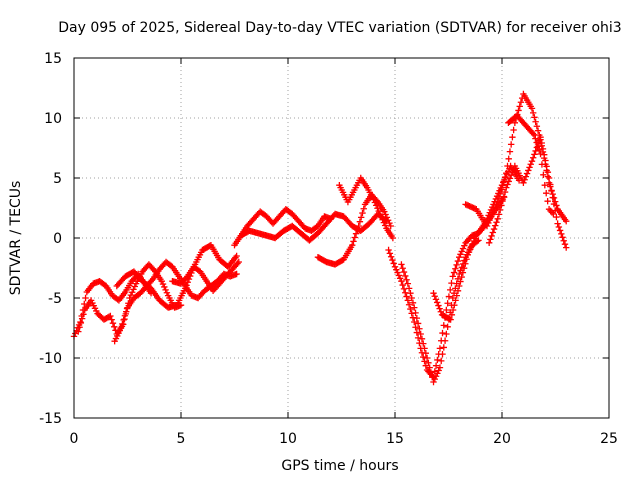  Describe the element at coordinates (366, 208) in the screenshot. I see `series-s9` at that location.